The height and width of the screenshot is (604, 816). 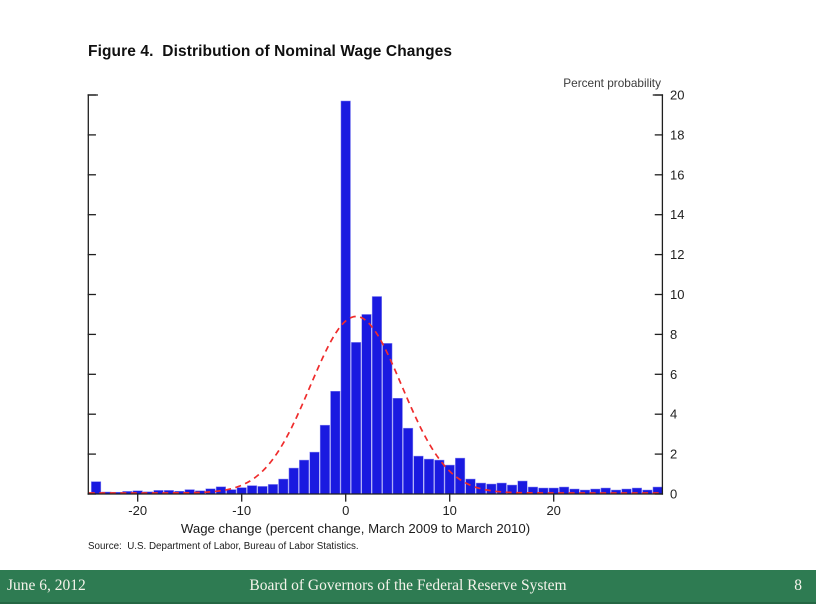 I want to click on y-tick-label: 20, so click(x=677, y=95).